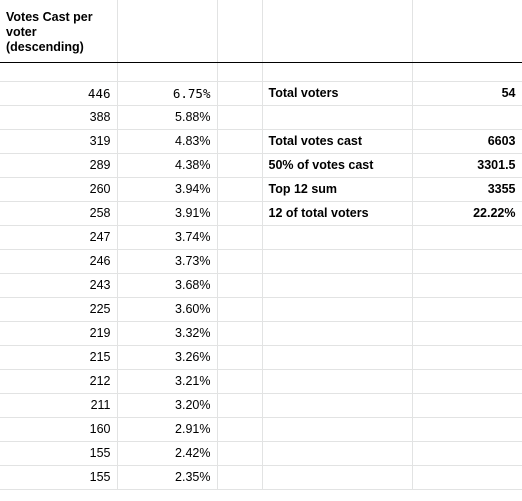 The image size is (522, 501). I want to click on vote-count-cell: 260, so click(59, 189).